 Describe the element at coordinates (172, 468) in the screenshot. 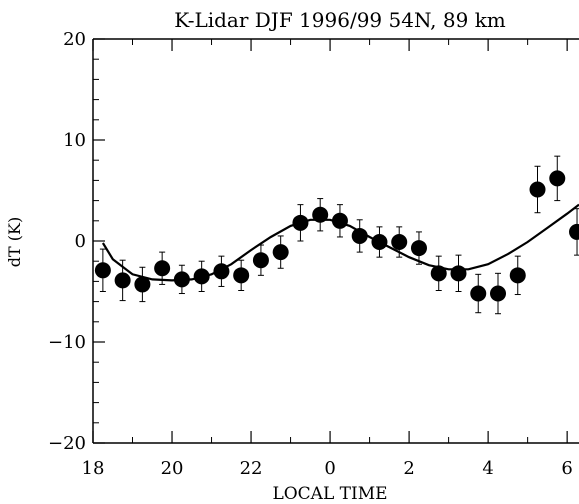

I see `x-tick-label: 20` at that location.